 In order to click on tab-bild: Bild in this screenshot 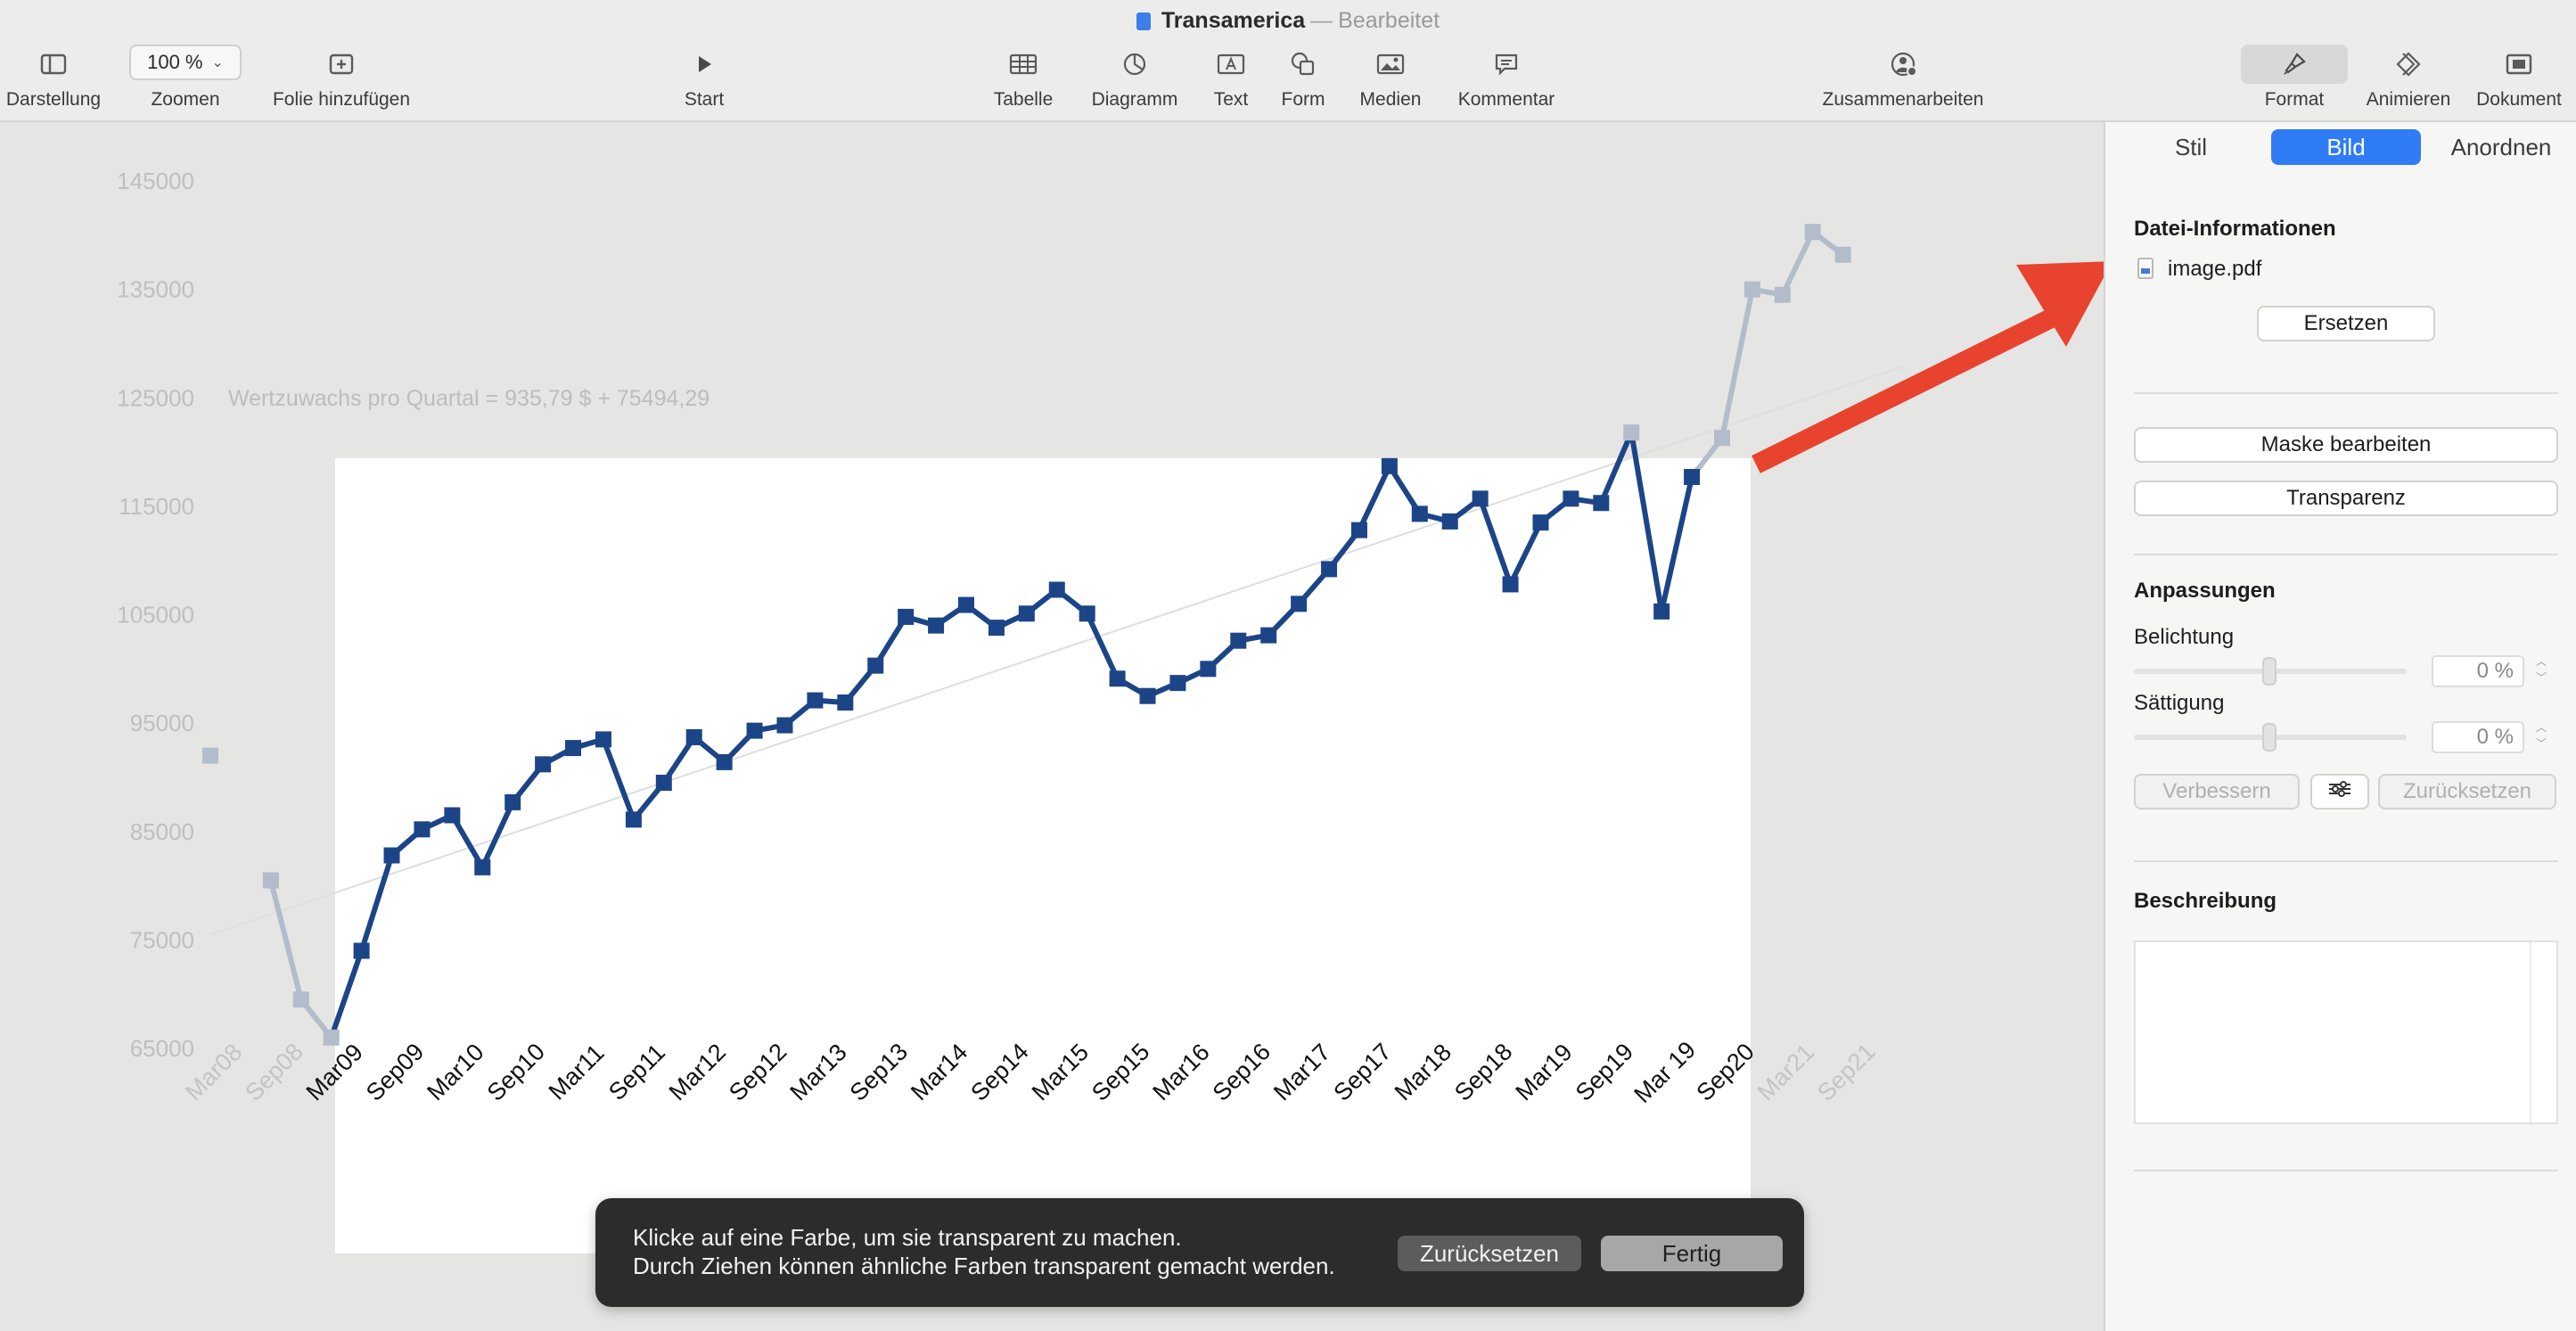, I will do `click(2346, 147)`.